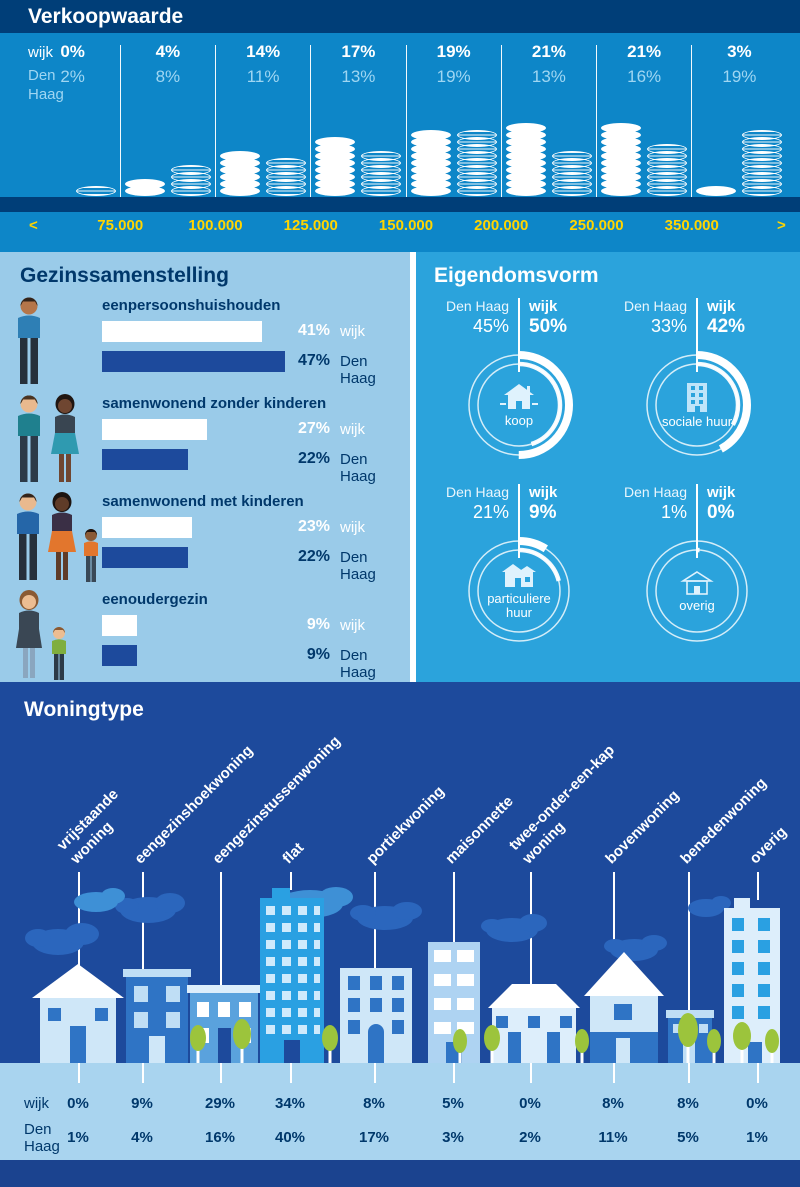 Image resolution: width=800 pixels, height=1187 pixels. Describe the element at coordinates (57, 538) in the screenshot. I see `family-icons` at that location.